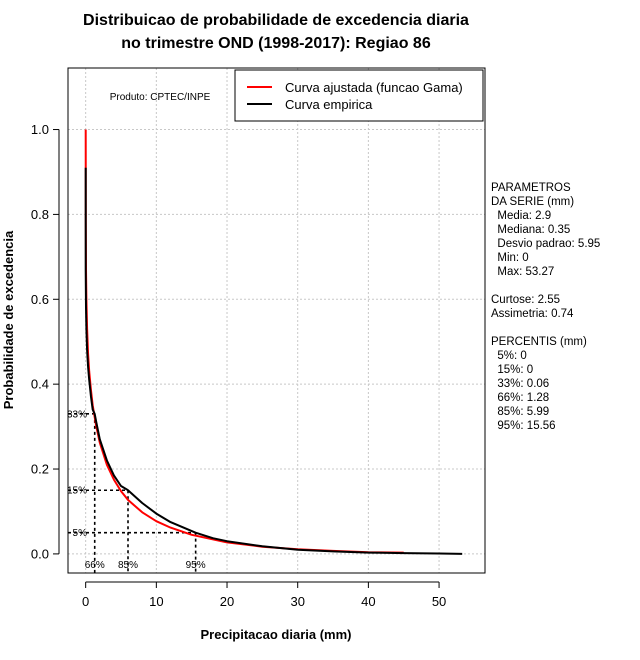 The height and width of the screenshot is (660, 640). I want to click on stats-line: Curtose: 2.55, so click(526, 300).